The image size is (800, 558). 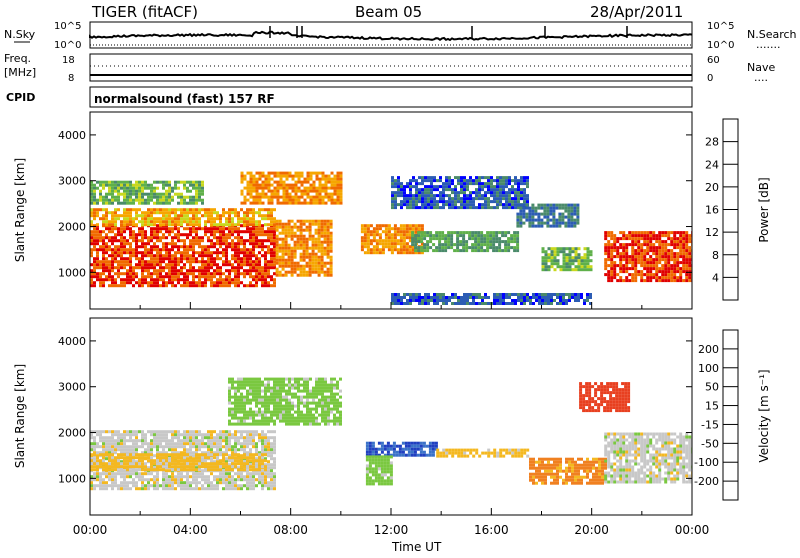 What do you see at coordinates (184, 99) in the screenshot?
I see `mode-label: normalsound (fast) 157 RF` at bounding box center [184, 99].